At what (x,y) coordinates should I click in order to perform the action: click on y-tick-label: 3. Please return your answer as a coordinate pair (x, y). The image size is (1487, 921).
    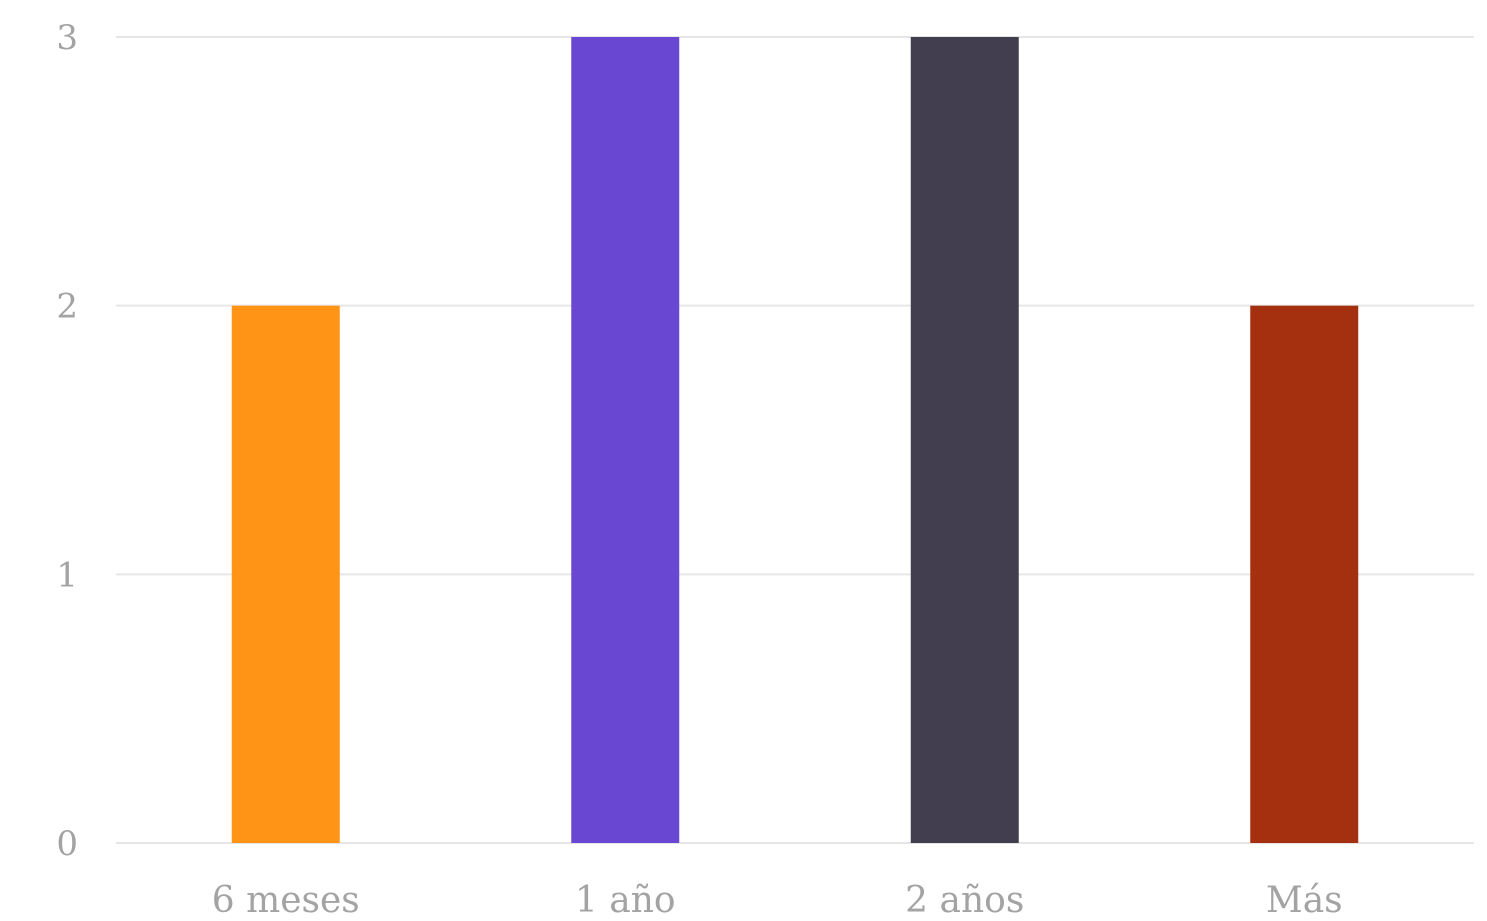
    Looking at the image, I should click on (67, 38).